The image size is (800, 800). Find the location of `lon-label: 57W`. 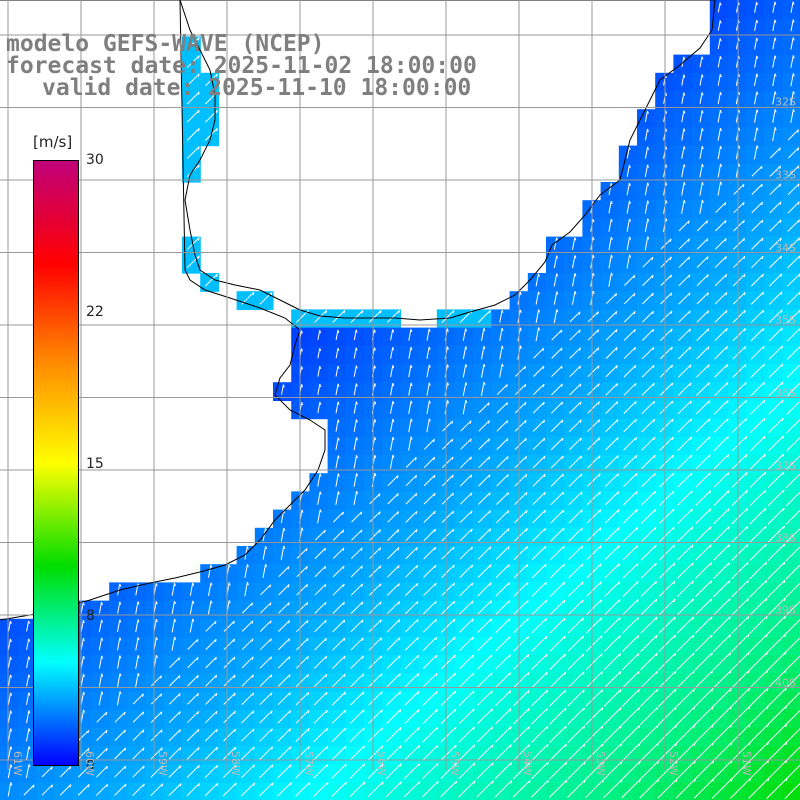

lon-label: 57W is located at coordinates (308, 763).